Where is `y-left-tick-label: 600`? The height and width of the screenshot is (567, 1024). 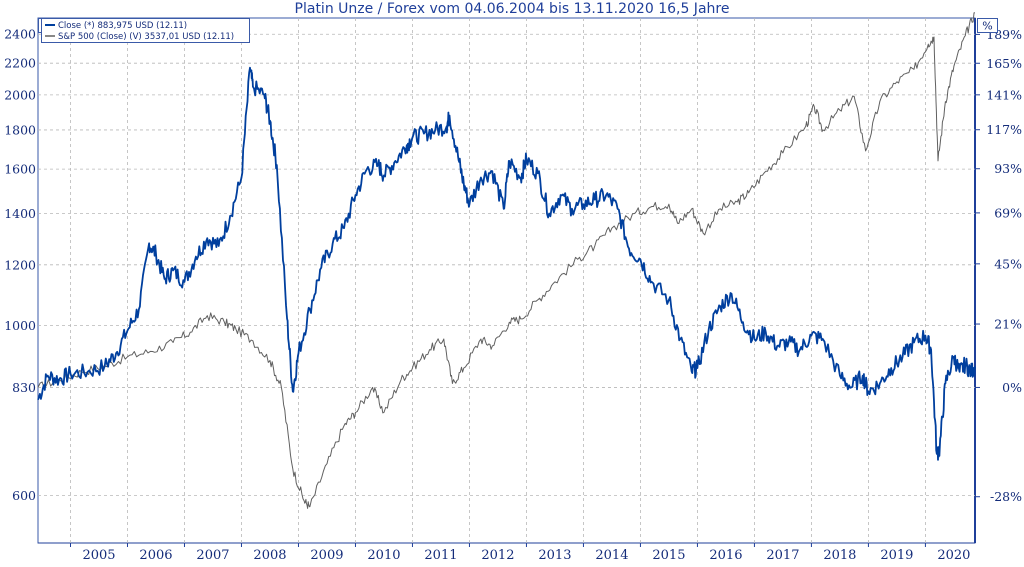 y-left-tick-label: 600 is located at coordinates (24, 495).